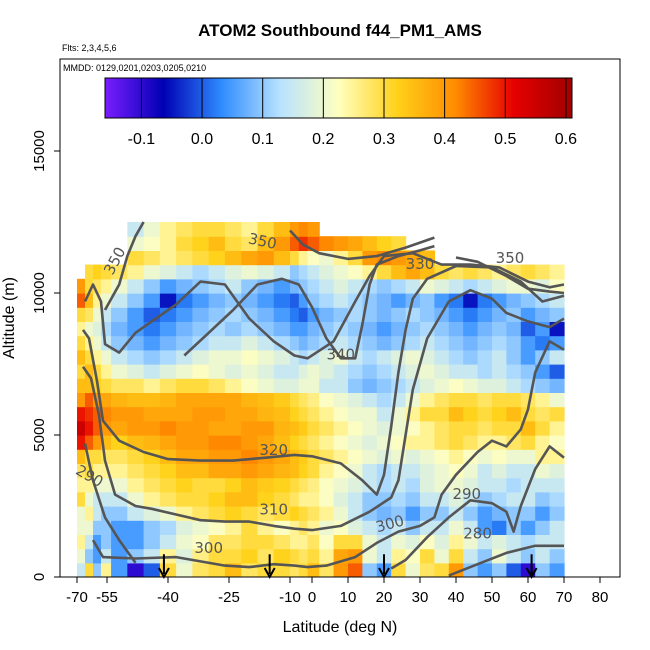 The image size is (650, 650). Describe the element at coordinates (89, 48) in the screenshot. I see `flights-annotation: Flts: 2,3,4,5,6` at that location.